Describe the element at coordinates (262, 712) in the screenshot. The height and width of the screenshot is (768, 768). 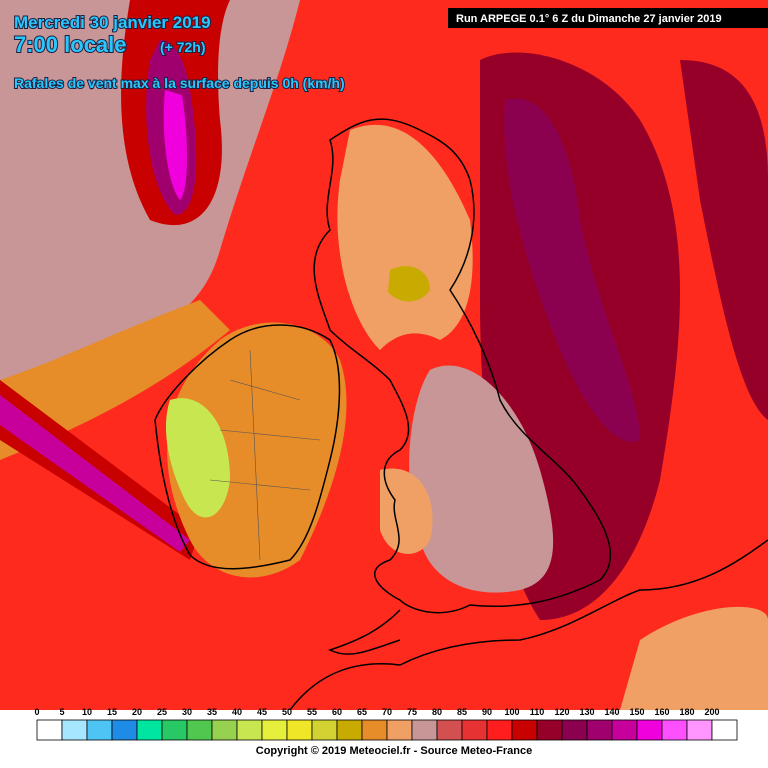
I see `legend-label: 45` at that location.